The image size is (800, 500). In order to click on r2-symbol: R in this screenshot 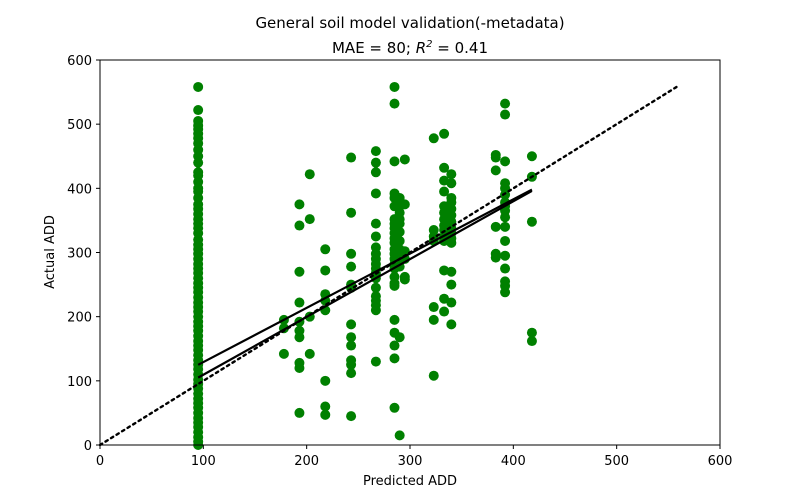, I will do `click(421, 48)`.